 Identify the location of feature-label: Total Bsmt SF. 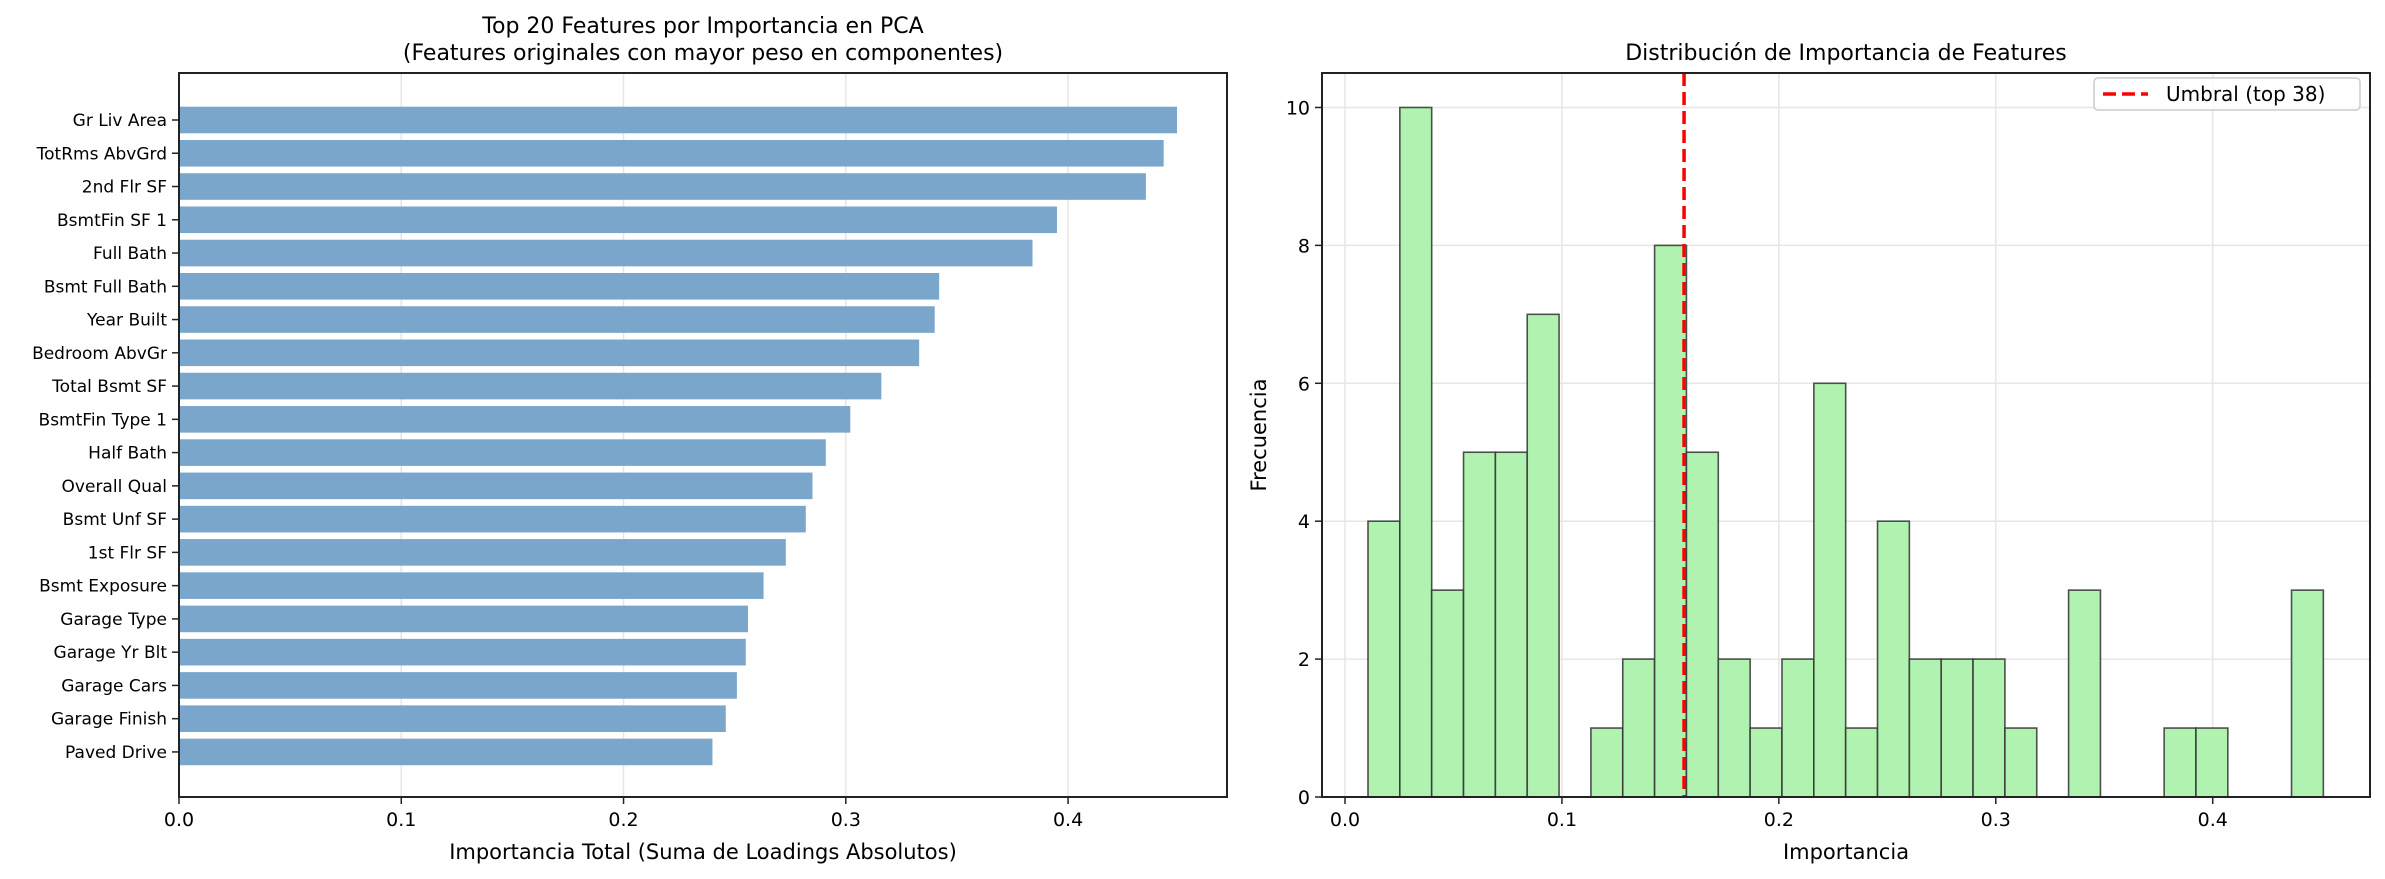
(109, 387).